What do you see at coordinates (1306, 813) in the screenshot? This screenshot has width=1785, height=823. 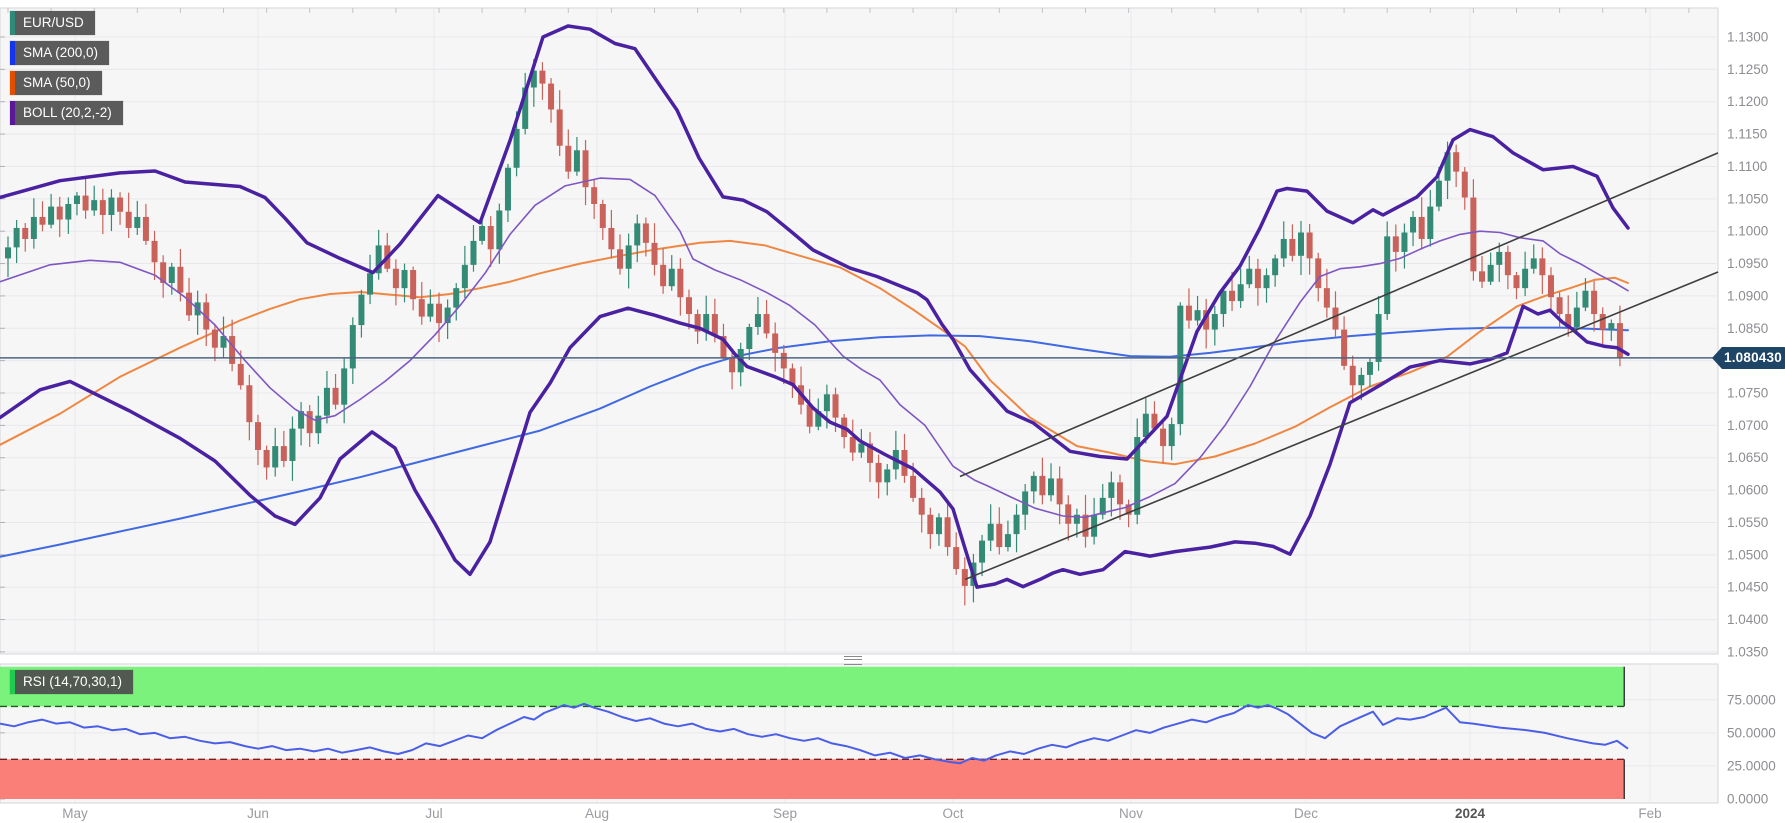 I see `month-label: Dec` at bounding box center [1306, 813].